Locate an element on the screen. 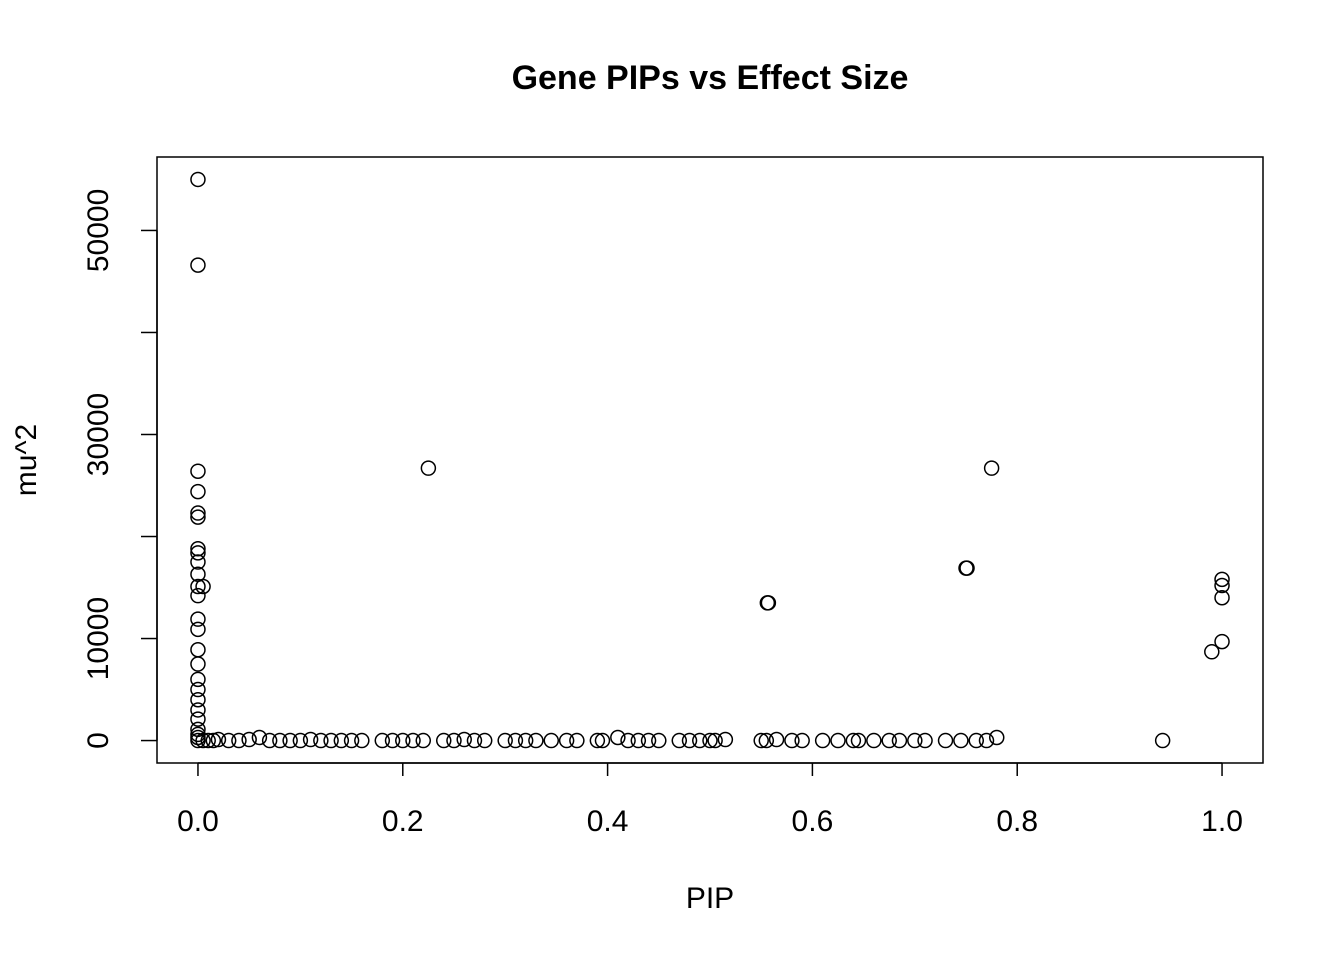 The image size is (1344, 960). x-tick-label: 1.0 is located at coordinates (1222, 821).